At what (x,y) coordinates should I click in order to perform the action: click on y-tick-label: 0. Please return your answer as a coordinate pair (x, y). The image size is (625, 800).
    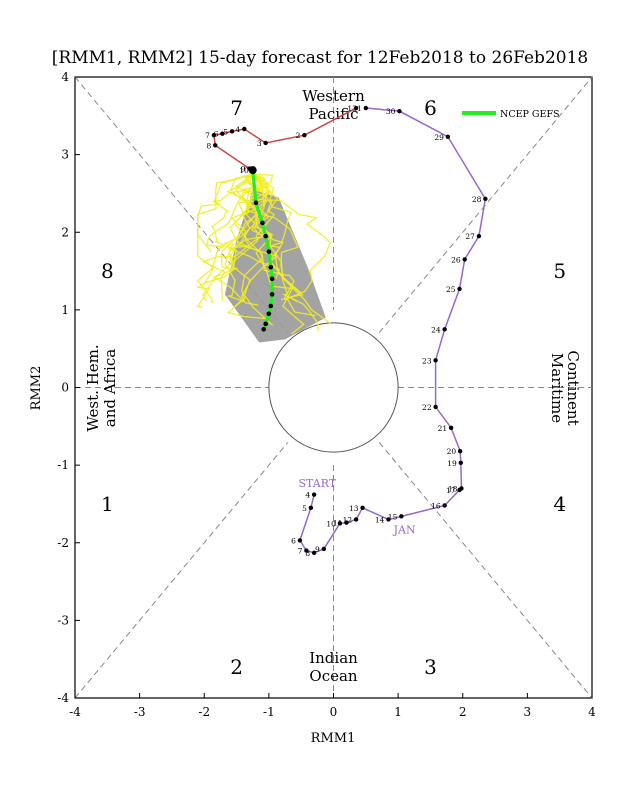
    Looking at the image, I should click on (65, 388).